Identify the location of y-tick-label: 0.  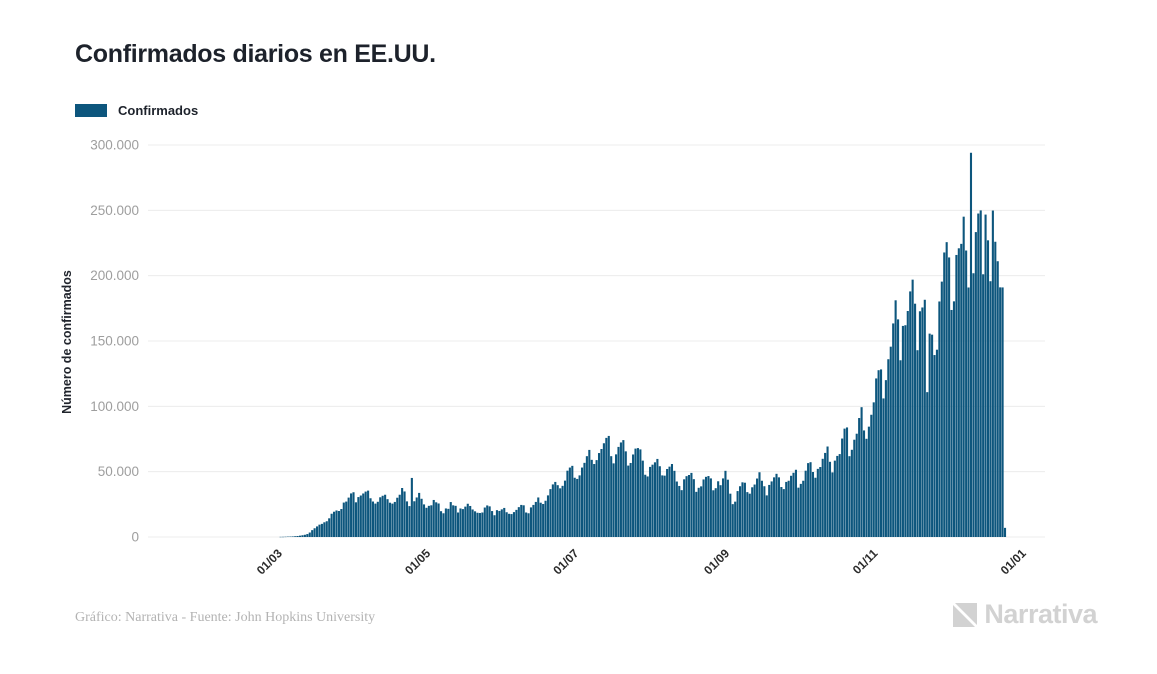
(135, 537).